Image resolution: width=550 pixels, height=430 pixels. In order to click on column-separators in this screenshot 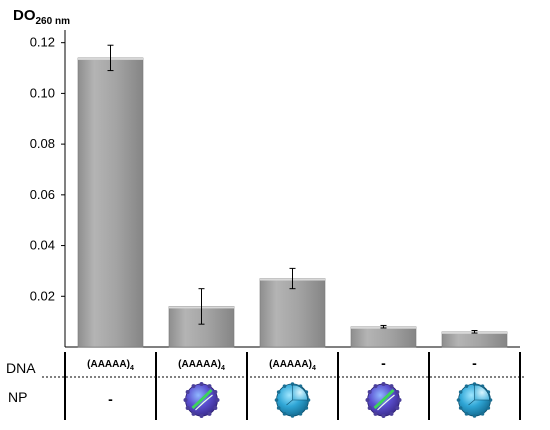, I will do `click(292, 386)`.